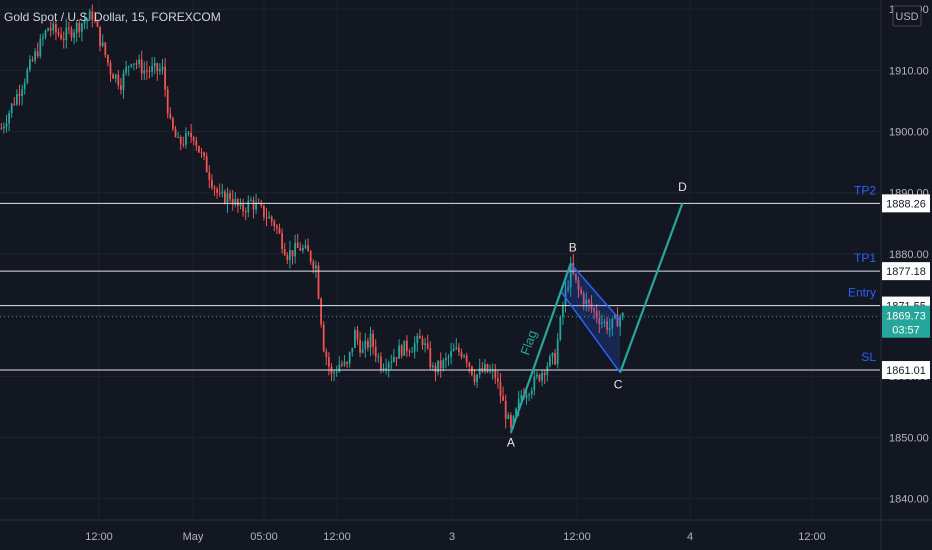 The width and height of the screenshot is (932, 550). What do you see at coordinates (909, 255) in the screenshot?
I see `y-tick-label: 1880.00` at bounding box center [909, 255].